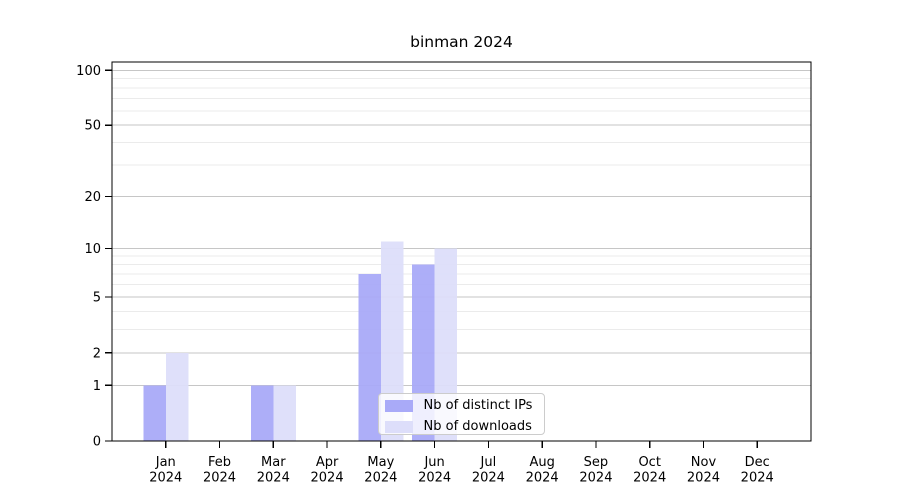  I want to click on legend-item-downloads: Nb of downloads, so click(464, 427).